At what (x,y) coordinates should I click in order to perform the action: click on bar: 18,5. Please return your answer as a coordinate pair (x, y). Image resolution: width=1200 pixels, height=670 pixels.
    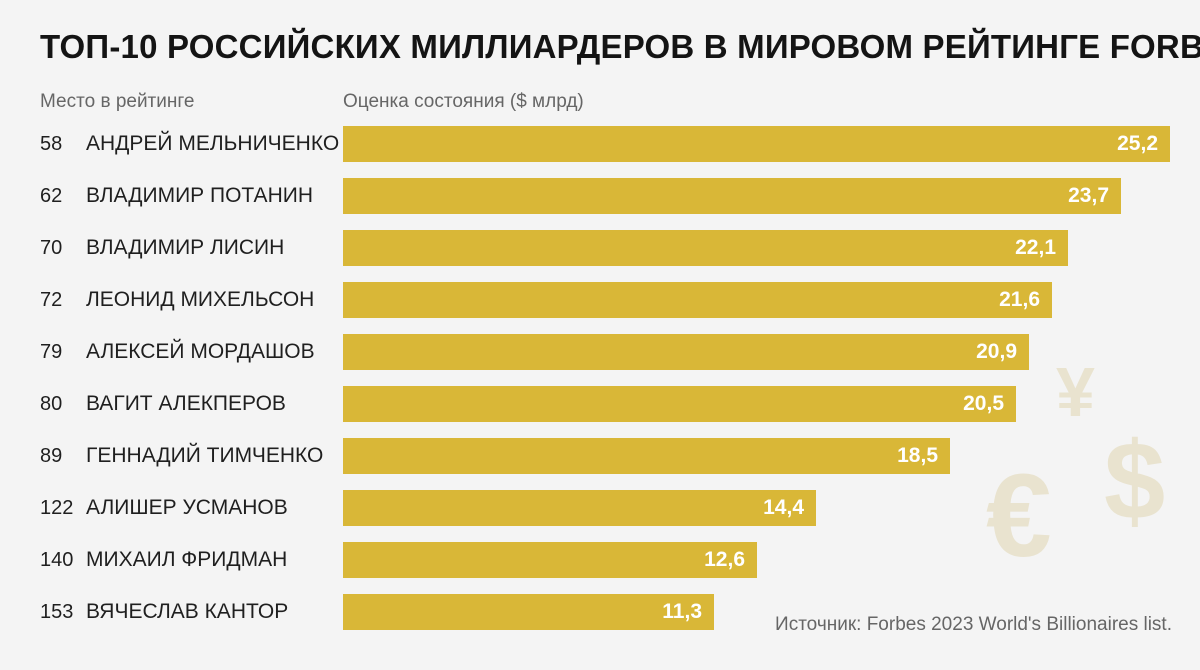
    Looking at the image, I should click on (646, 456).